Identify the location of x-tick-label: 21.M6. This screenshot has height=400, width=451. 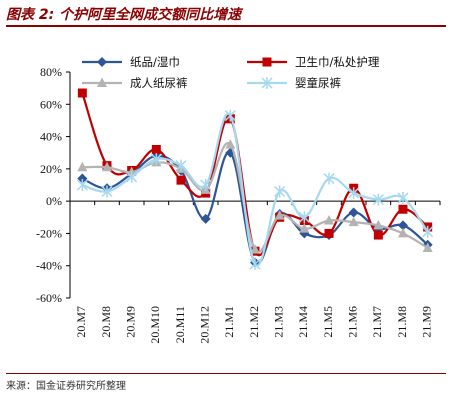
(352, 322).